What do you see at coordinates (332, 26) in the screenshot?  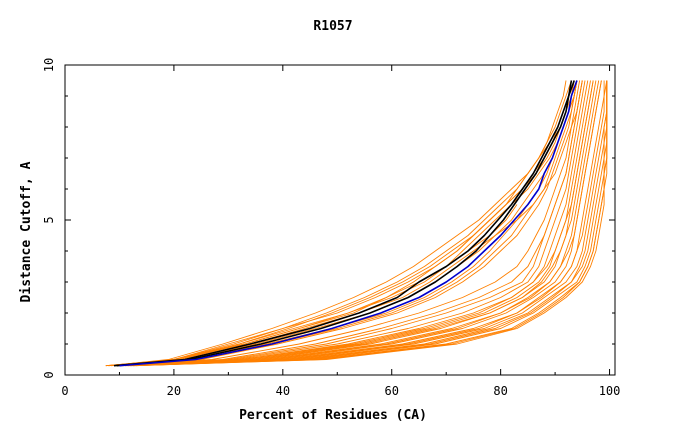 I see `chart-title: R1057` at bounding box center [332, 26].